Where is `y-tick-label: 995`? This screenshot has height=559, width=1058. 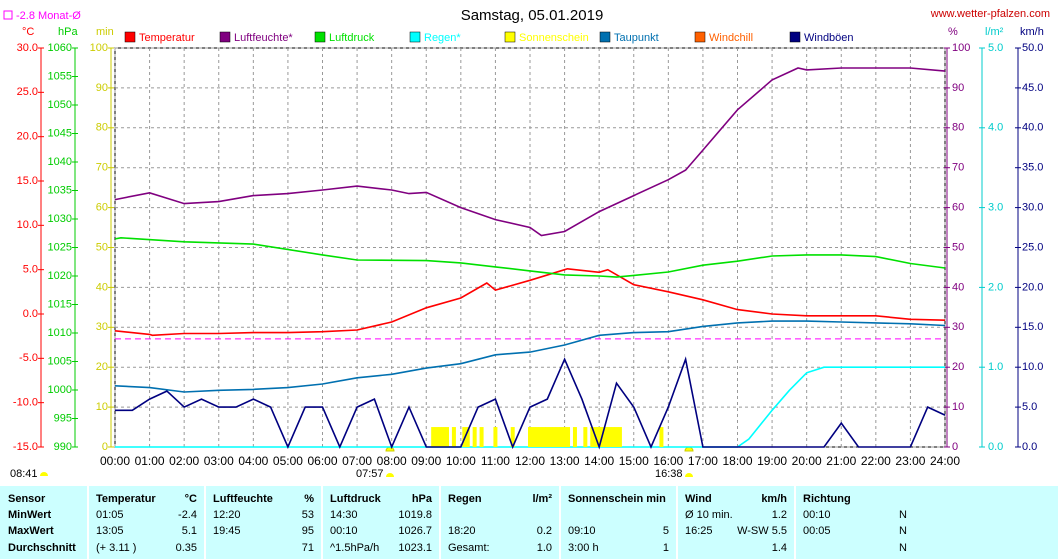
y-tick-label: 995 is located at coordinates (63, 418).